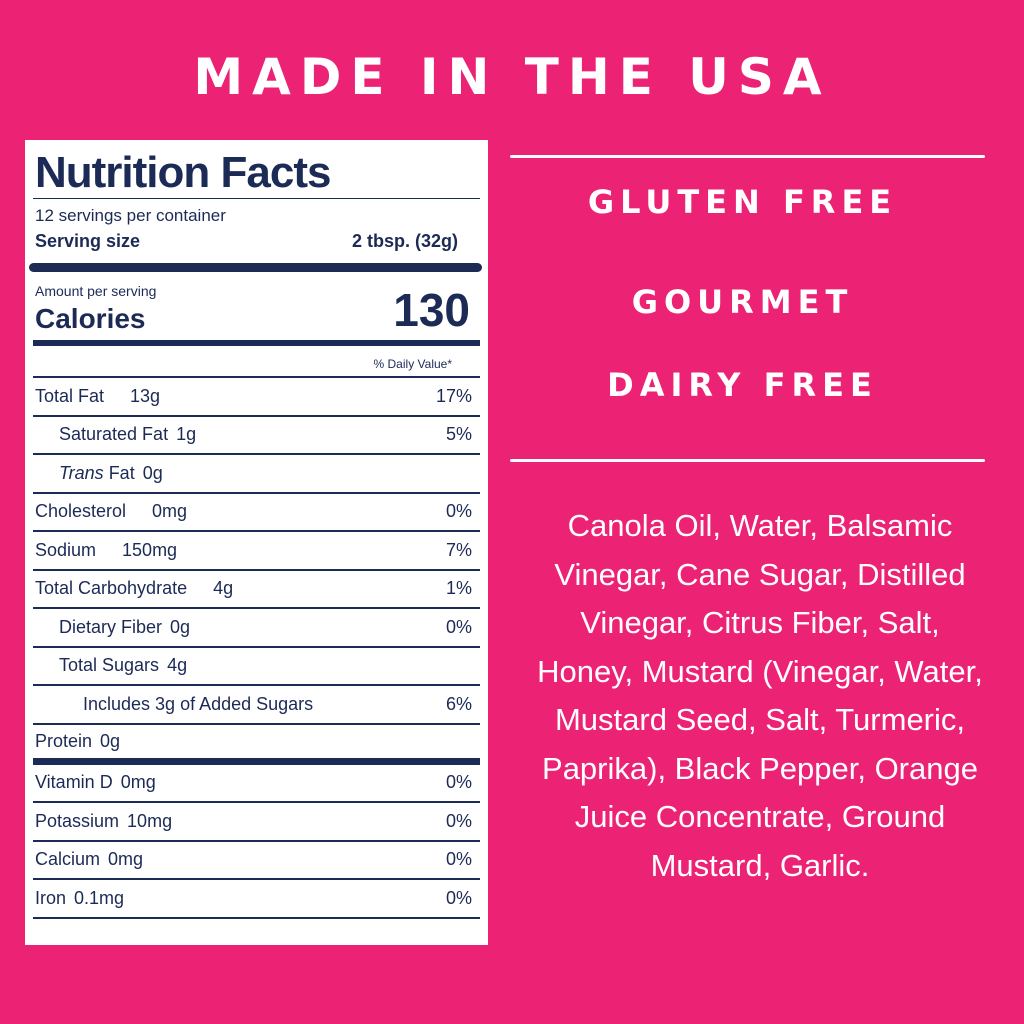 The image size is (1024, 1024). Describe the element at coordinates (145, 395) in the screenshot. I see `nutrient-amount: 13g` at that location.